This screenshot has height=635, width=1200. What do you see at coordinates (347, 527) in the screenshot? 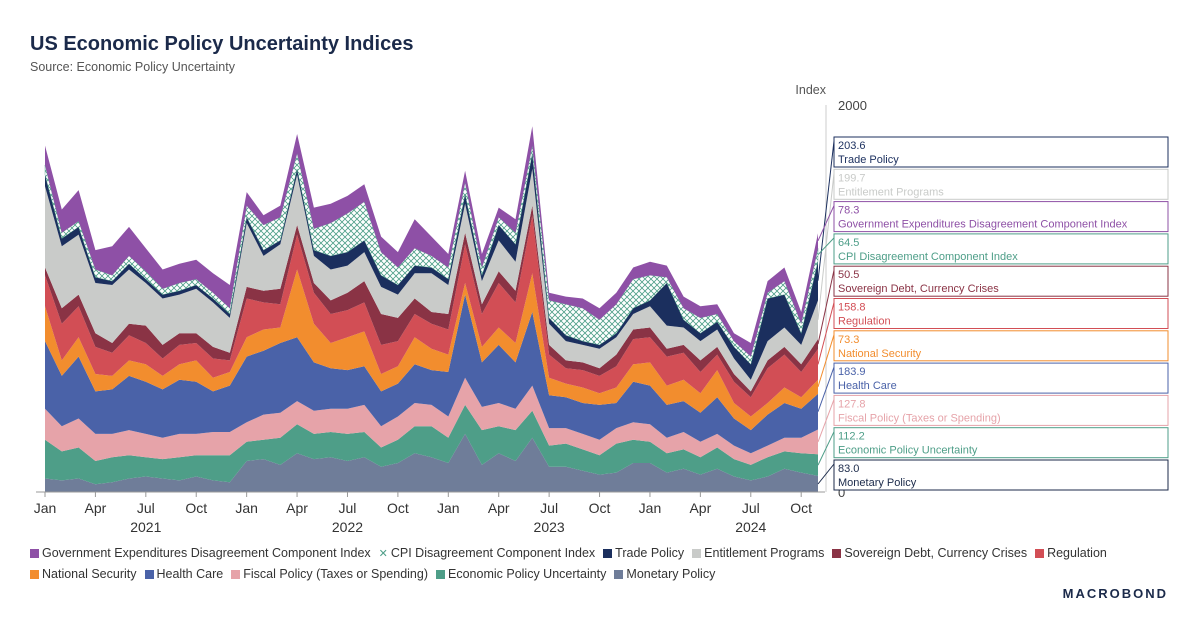
I see `x-year-label: 2022` at bounding box center [347, 527].